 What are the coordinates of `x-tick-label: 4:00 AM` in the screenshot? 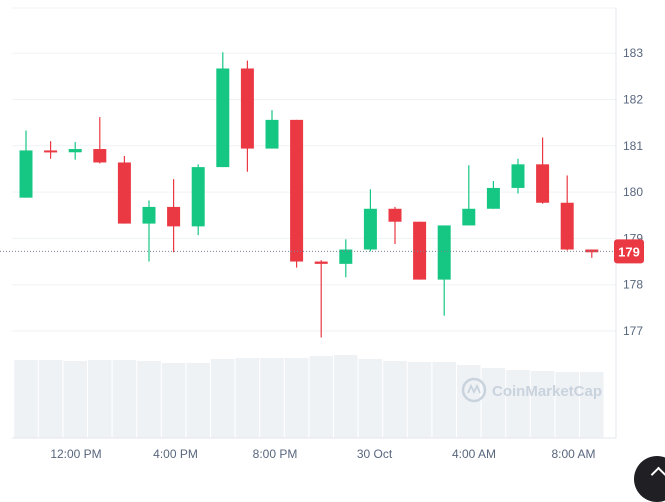 It's located at (474, 454).